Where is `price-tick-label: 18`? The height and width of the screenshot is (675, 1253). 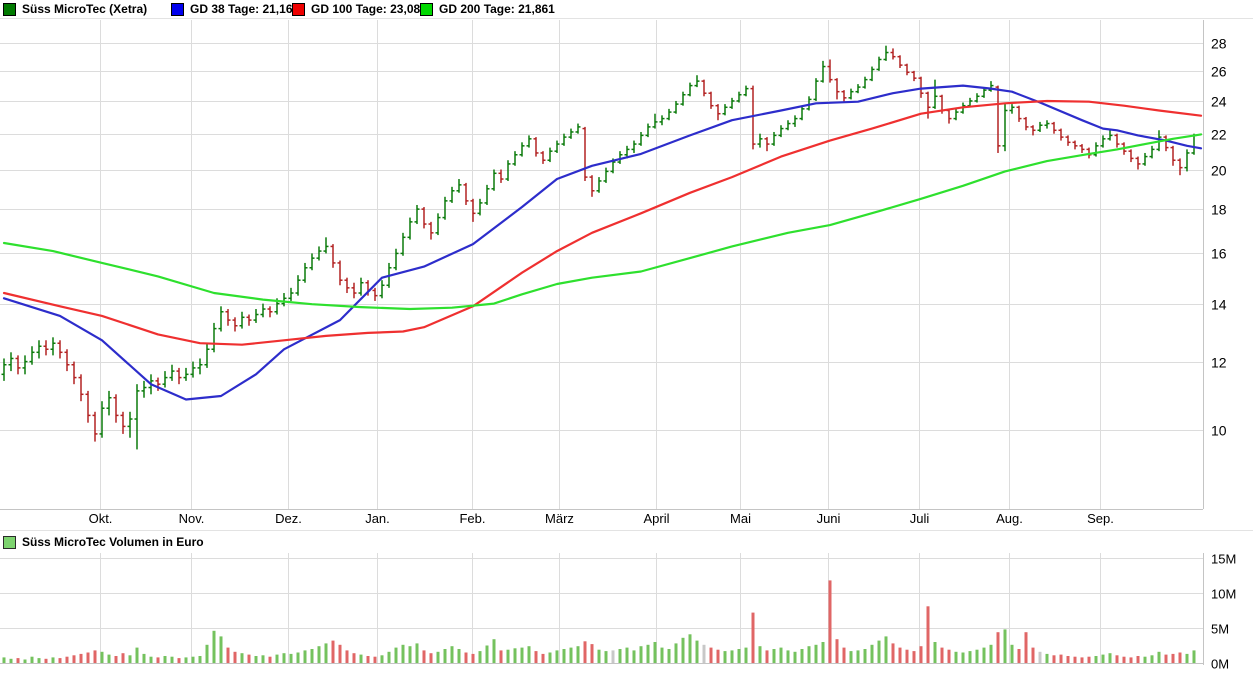
price-tick-label: 18 is located at coordinates (1219, 210).